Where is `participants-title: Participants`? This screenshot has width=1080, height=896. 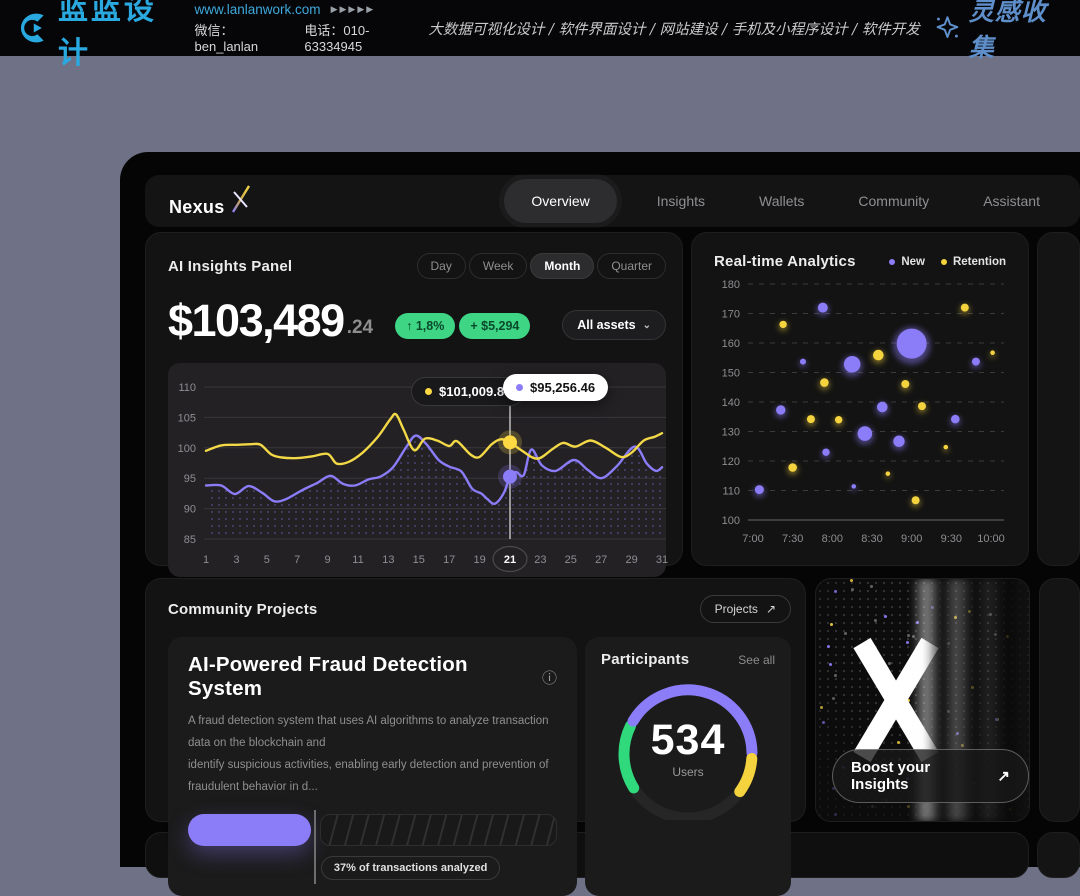 participants-title: Participants is located at coordinates (645, 659).